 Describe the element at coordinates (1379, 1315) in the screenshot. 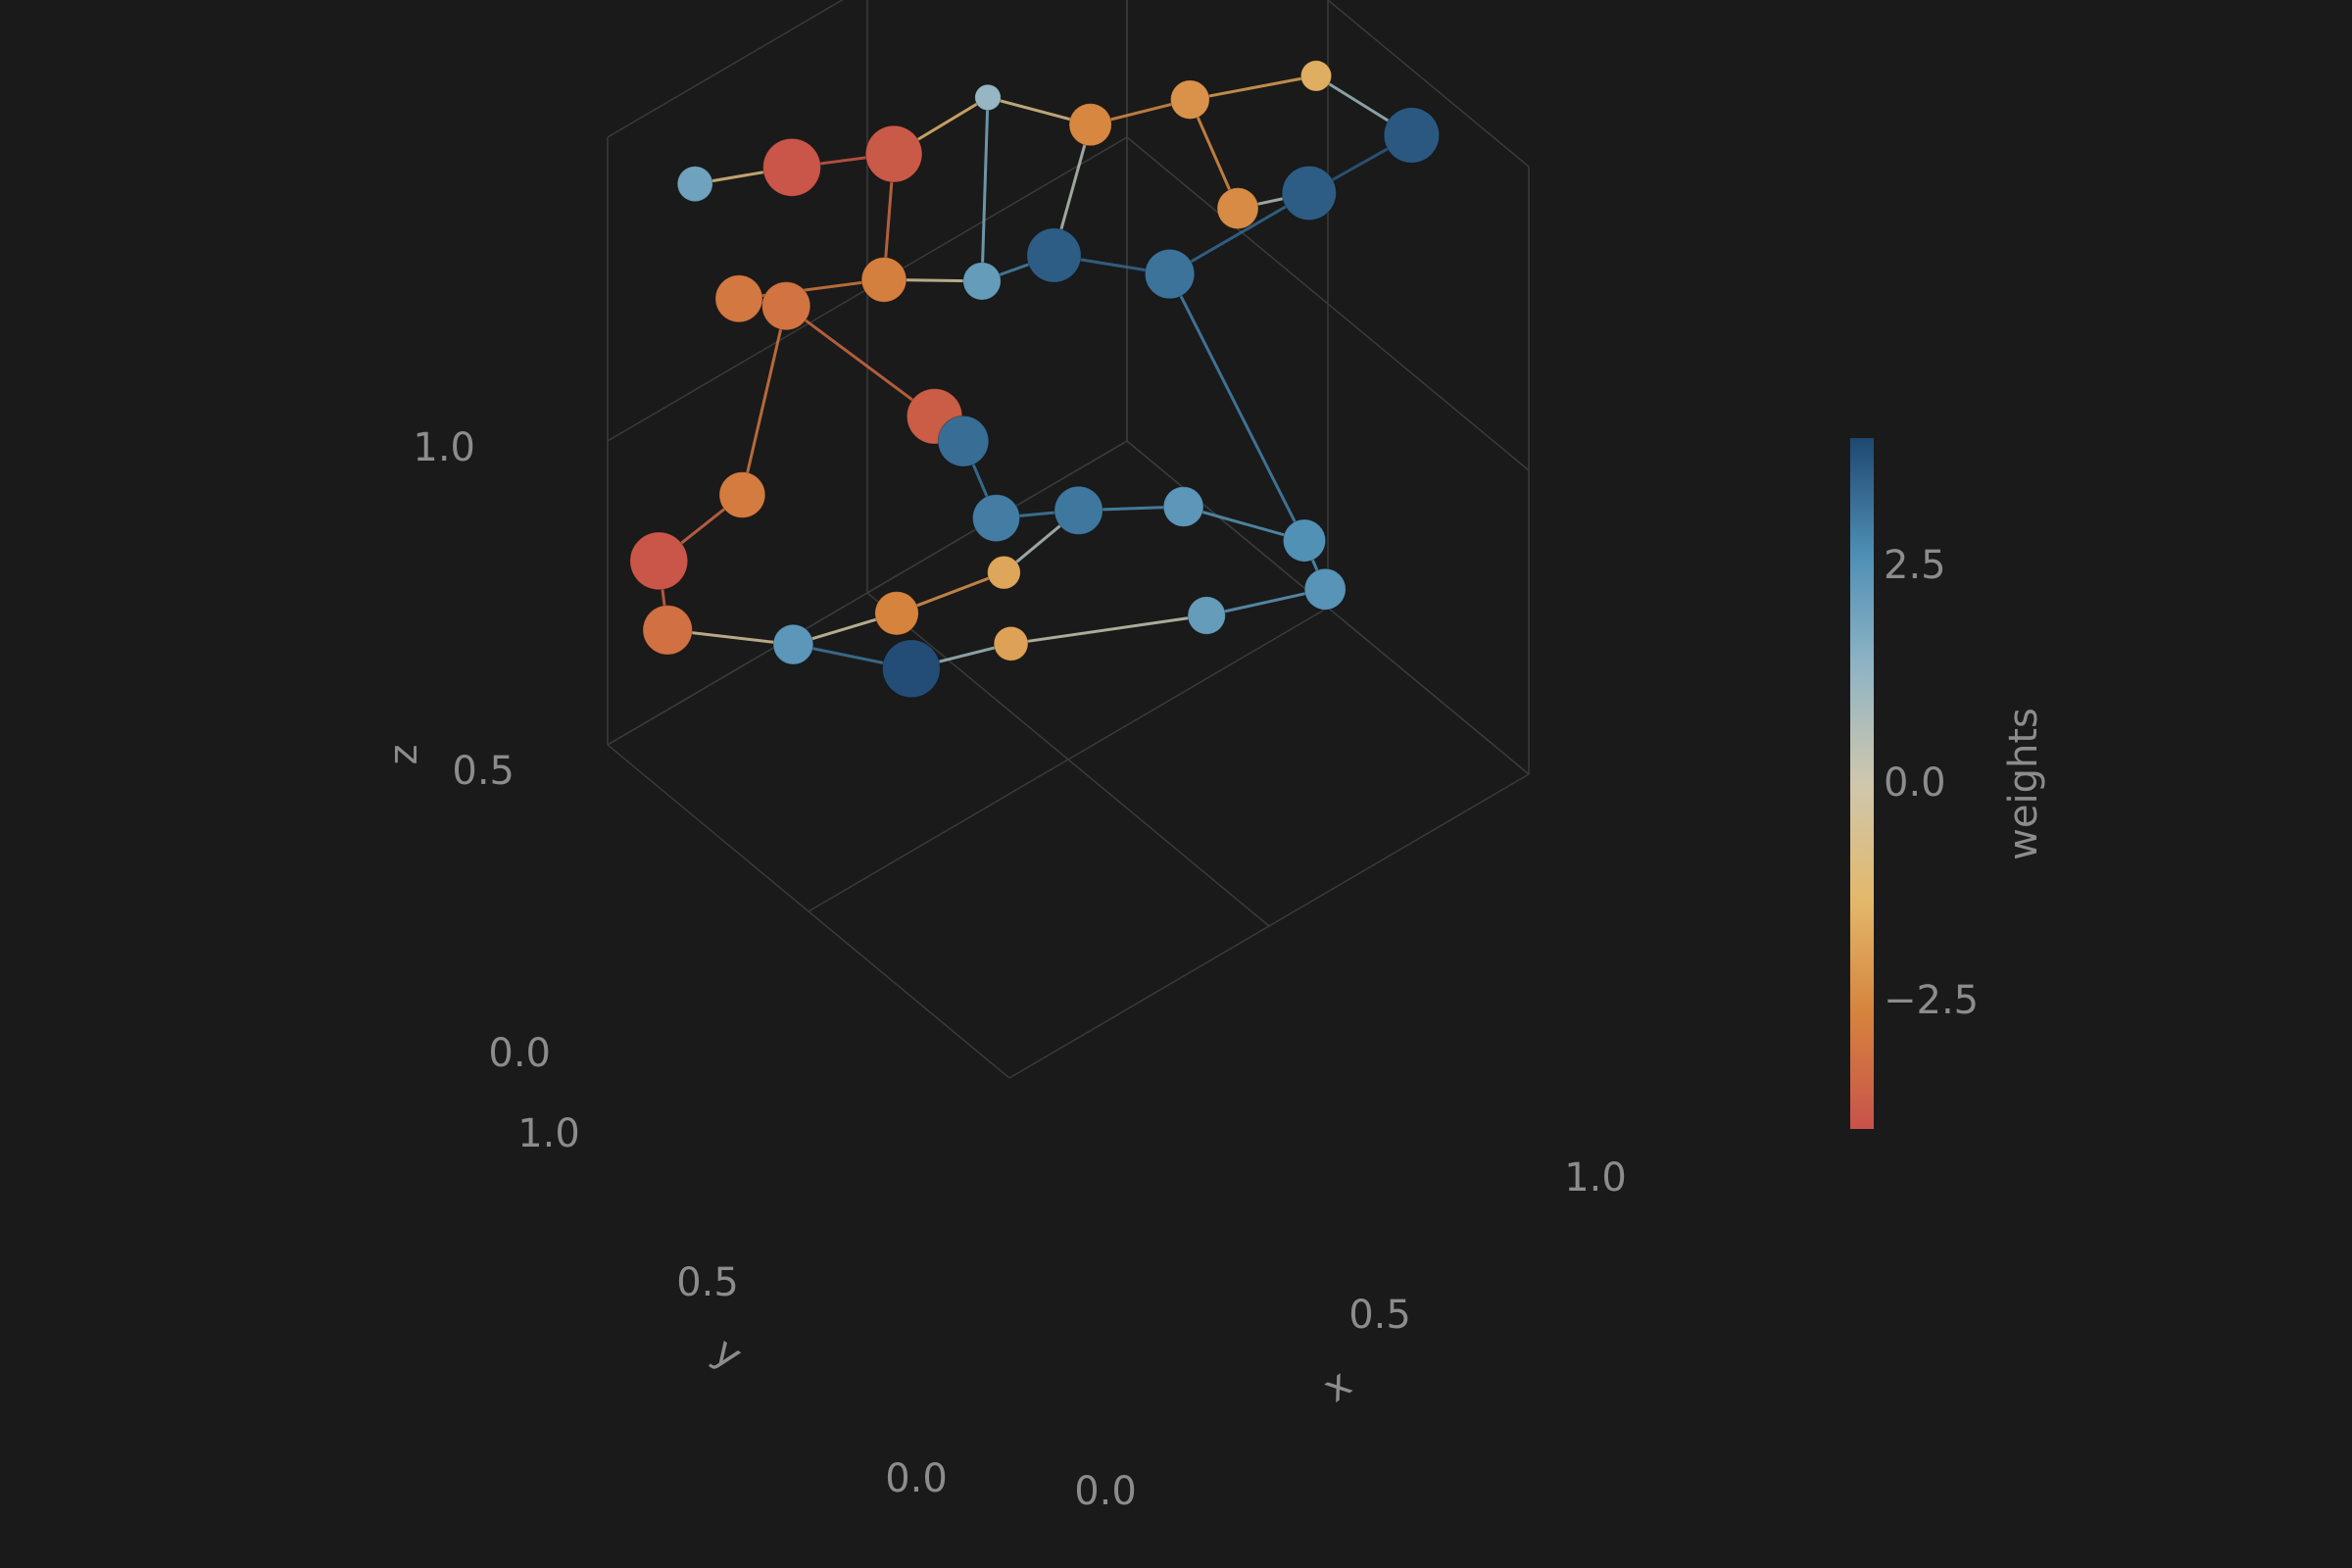

I see `x-tick-label: 0.5` at that location.